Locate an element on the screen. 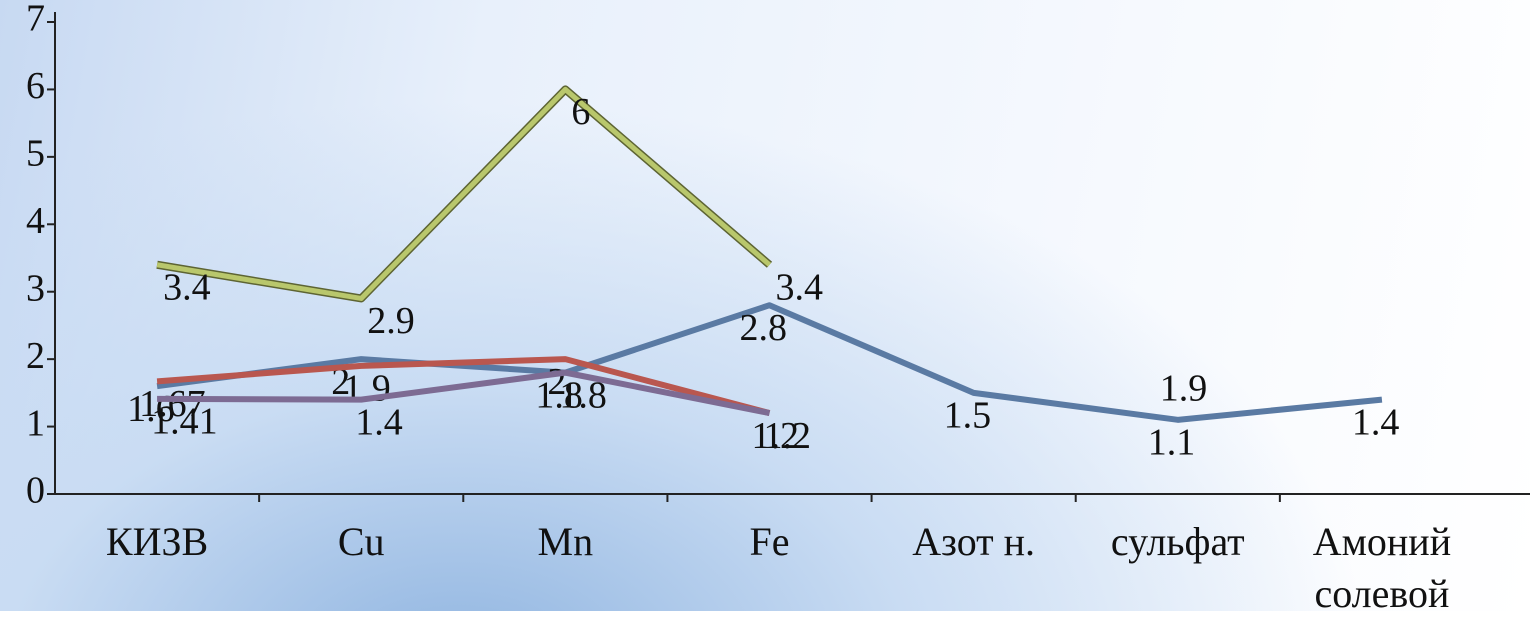  data-label: 1.6 is located at coordinates (151, 409).